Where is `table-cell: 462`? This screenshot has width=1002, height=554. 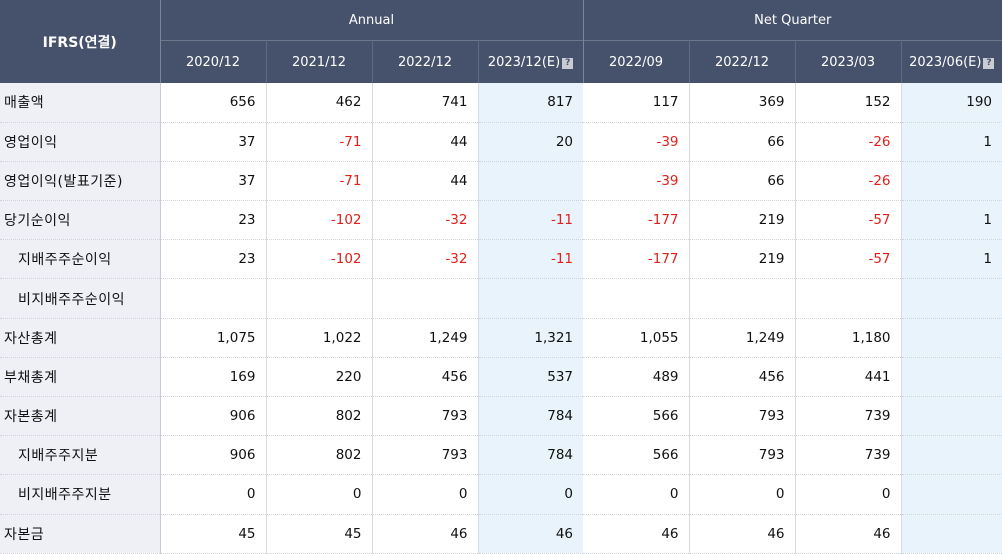 table-cell: 462 is located at coordinates (319, 103).